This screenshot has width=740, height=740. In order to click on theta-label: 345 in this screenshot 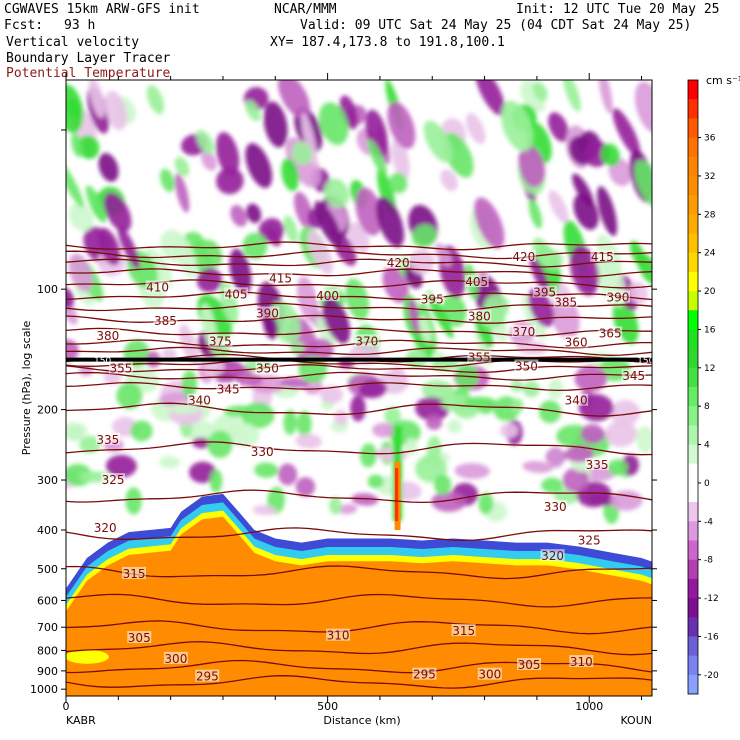, I will do `click(228, 389)`.